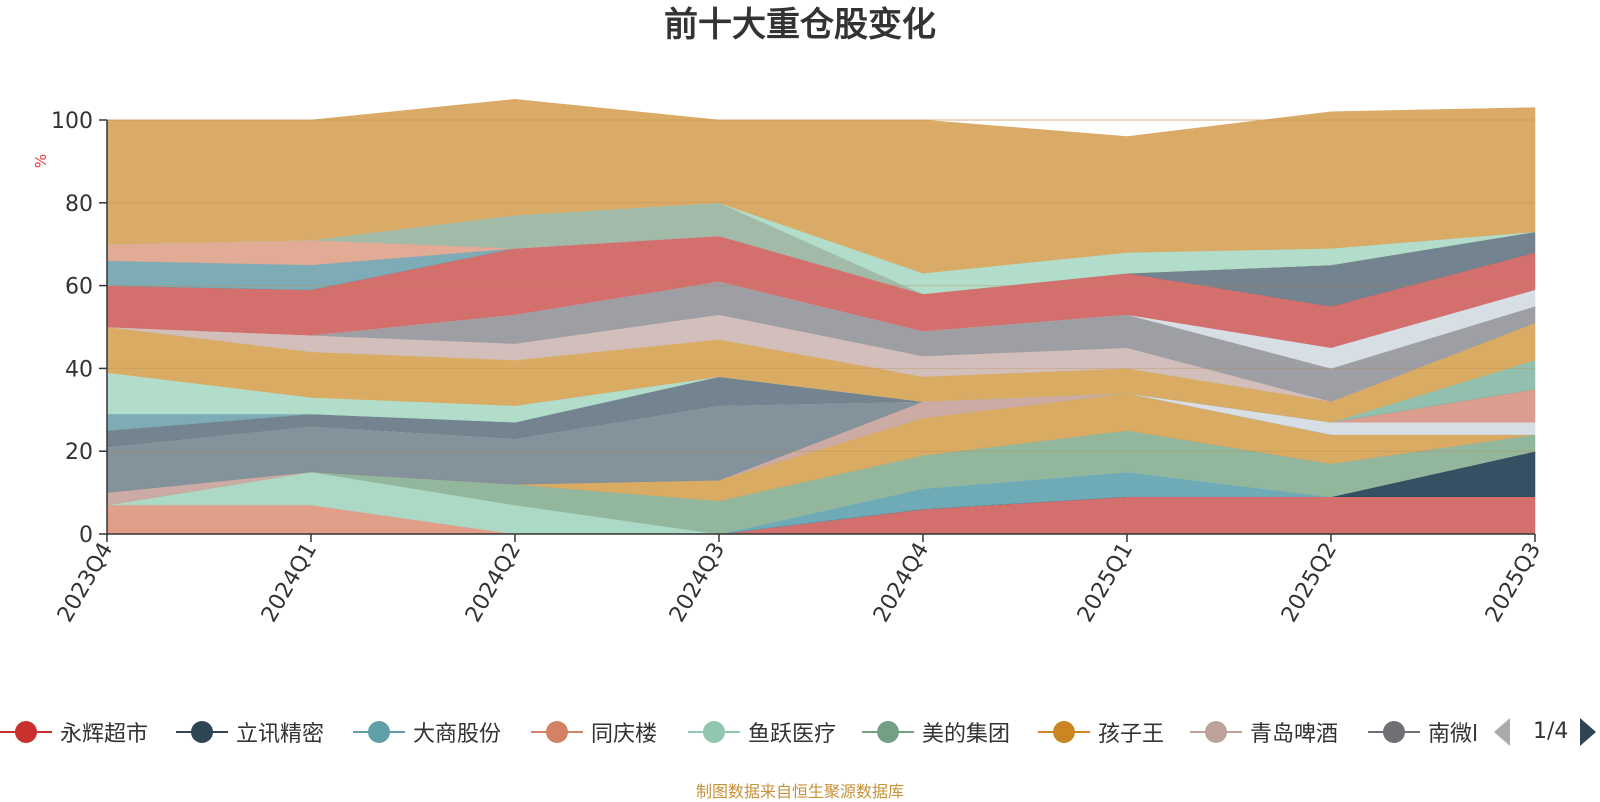 The height and width of the screenshot is (802, 1600). I want to click on legend-item: 南微l, so click(1423, 732).